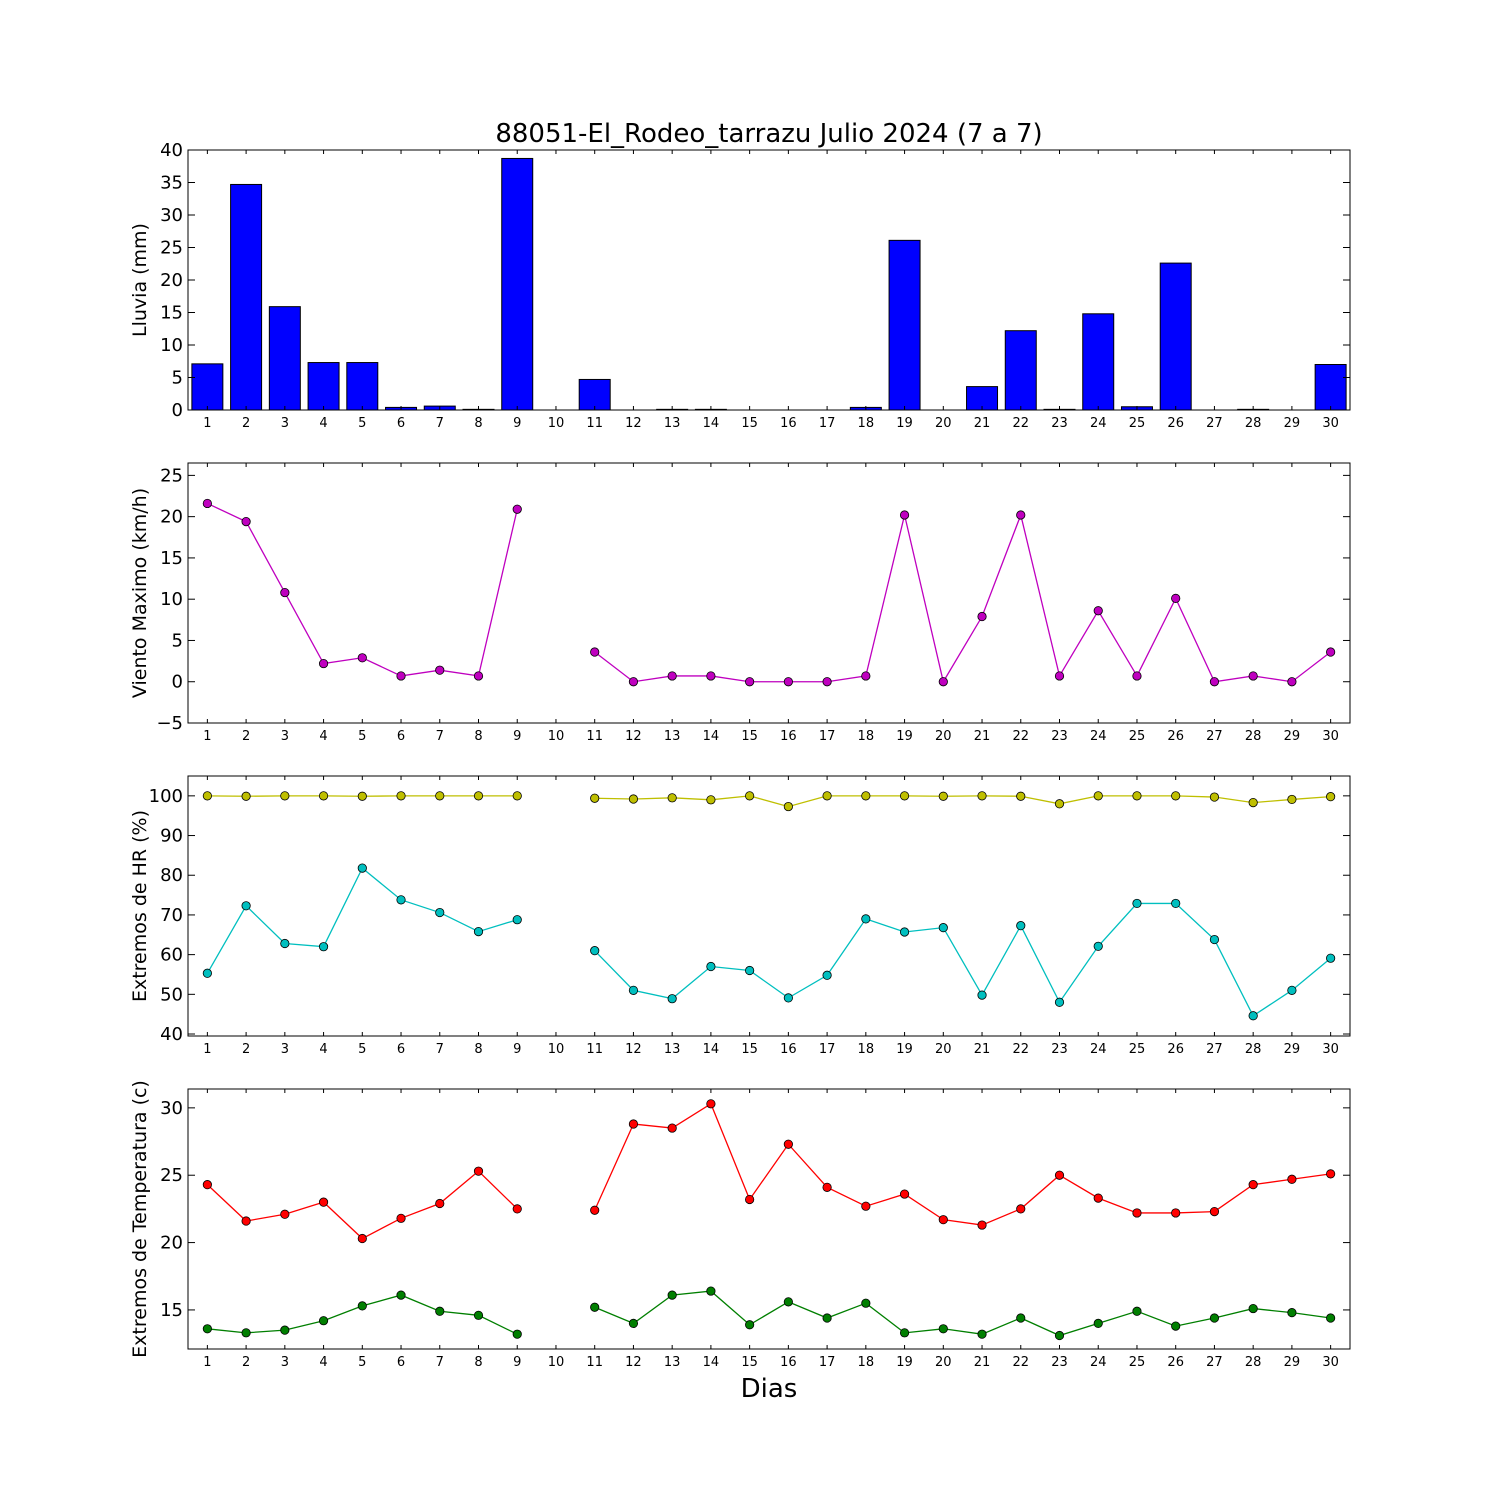 The height and width of the screenshot is (1500, 1500). What do you see at coordinates (362, 1362) in the screenshot?
I see `x-tick-label: 5` at bounding box center [362, 1362].